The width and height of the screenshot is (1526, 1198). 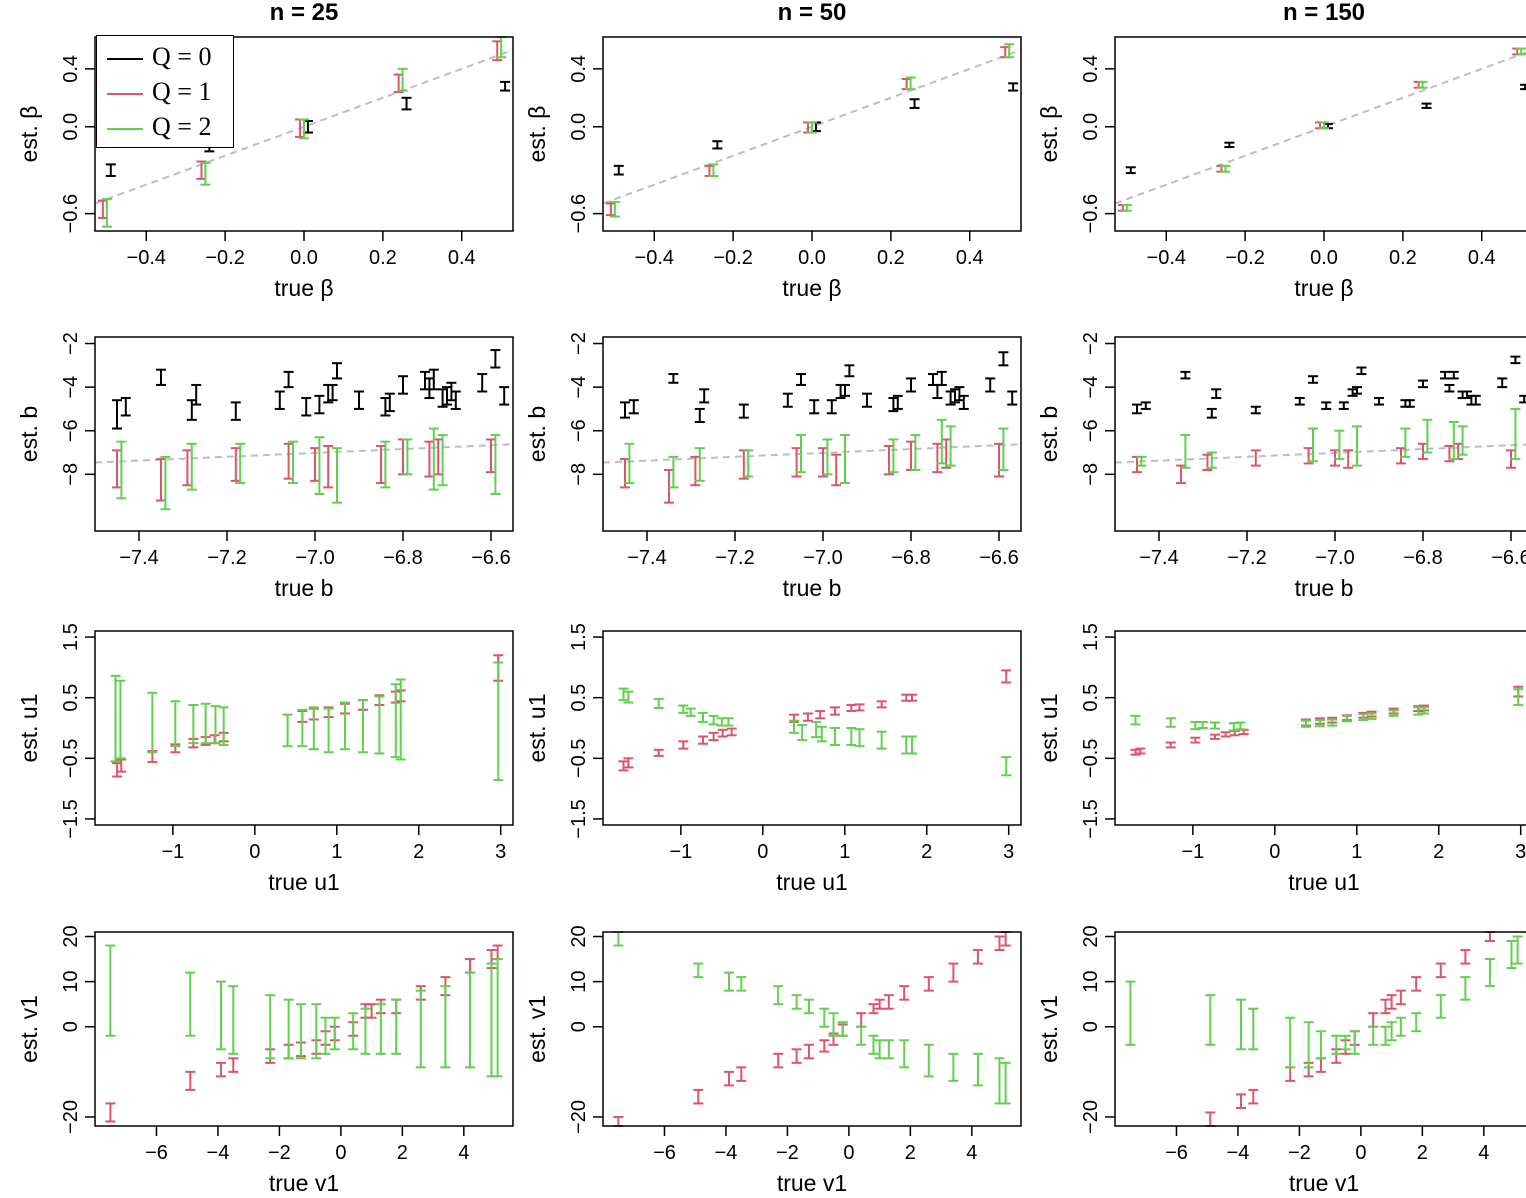 What do you see at coordinates (71, 982) in the screenshot?
I see `y-tick-label: 10` at bounding box center [71, 982].